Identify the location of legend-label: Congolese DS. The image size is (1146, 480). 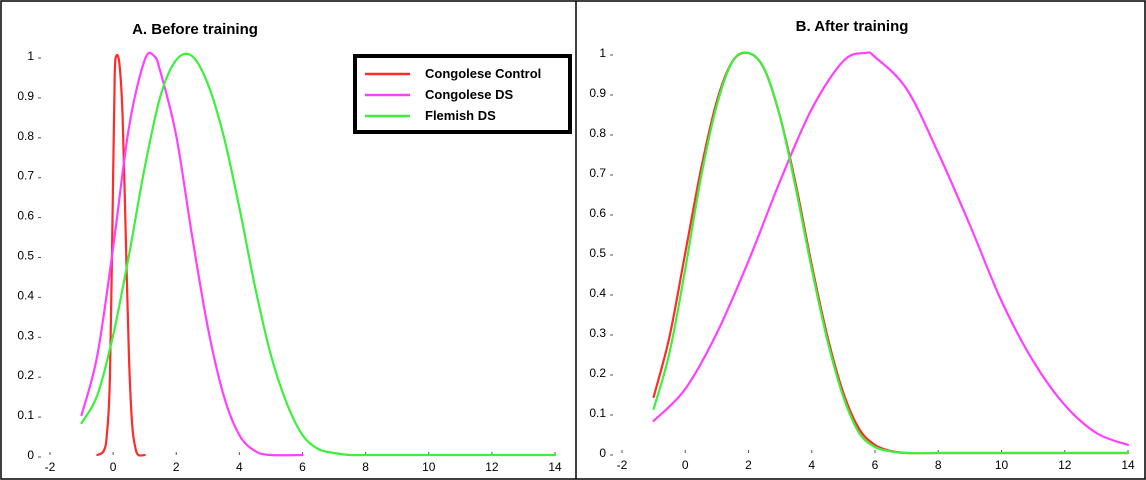
(469, 94).